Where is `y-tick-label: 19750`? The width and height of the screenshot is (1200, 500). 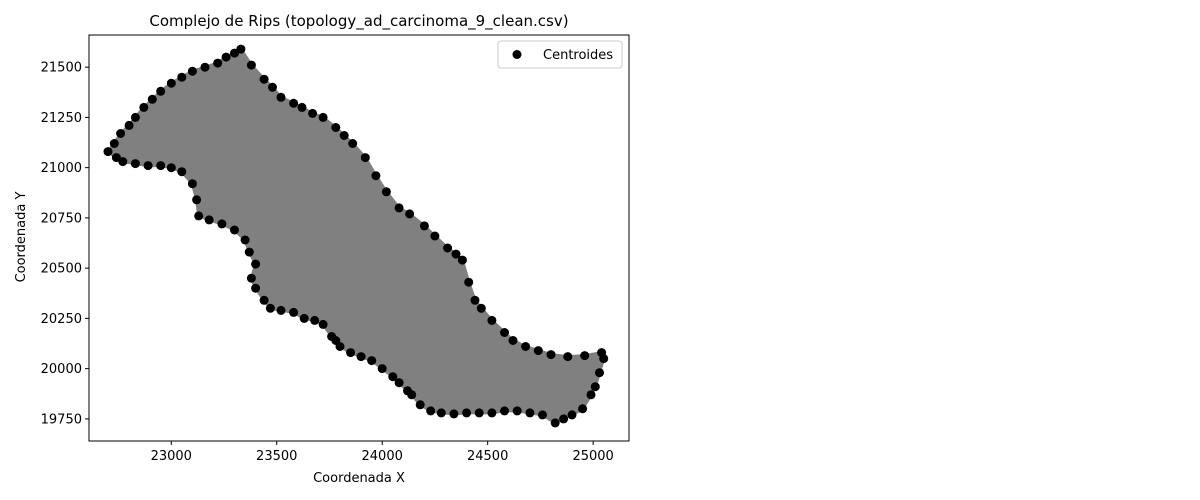
y-tick-label: 19750 is located at coordinates (61, 419).